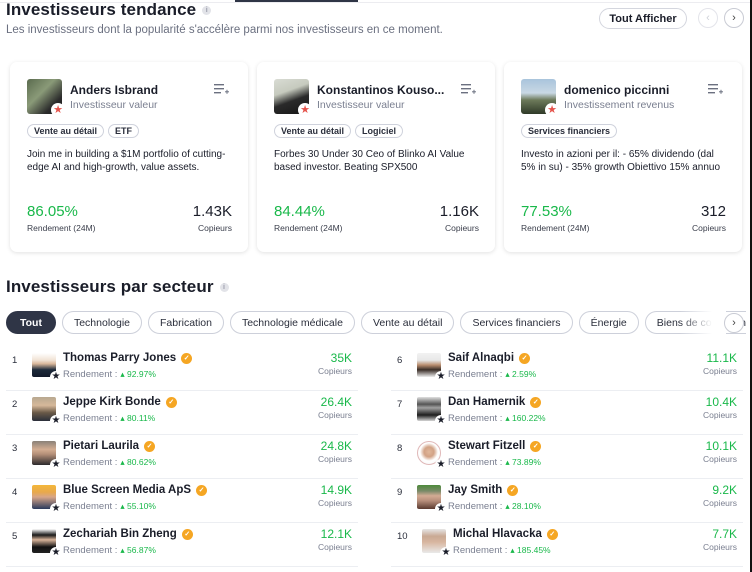  Describe the element at coordinates (138, 418) in the screenshot. I see `return-value: ▴ 80.11%` at that location.